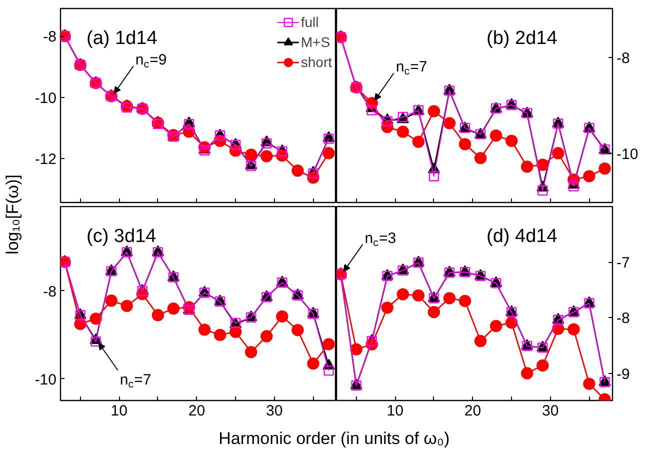 Image resolution: width=661 pixels, height=459 pixels. Describe the element at coordinates (522, 236) in the screenshot. I see `text: (d) 4d14` at that location.